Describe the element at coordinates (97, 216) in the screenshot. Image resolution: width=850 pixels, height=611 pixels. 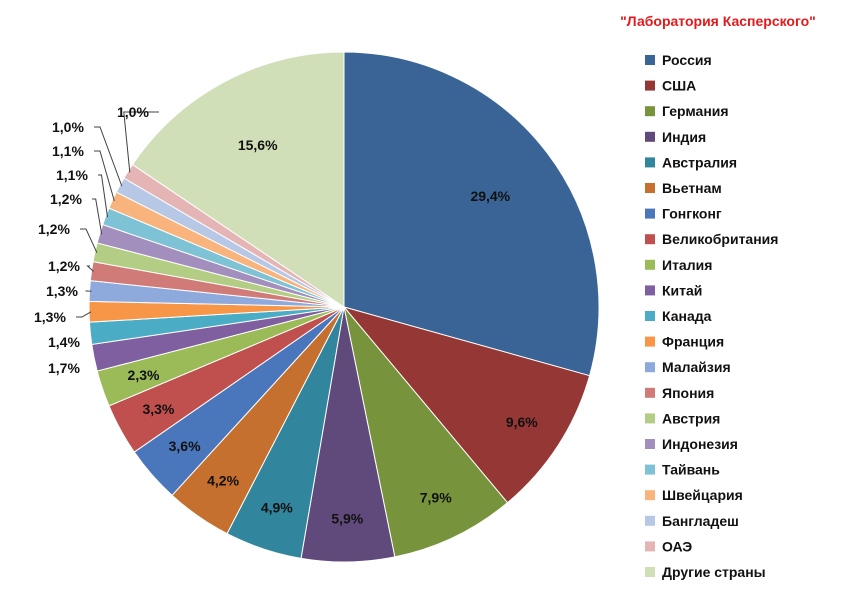
I see `leader-line-индонезия` at that location.